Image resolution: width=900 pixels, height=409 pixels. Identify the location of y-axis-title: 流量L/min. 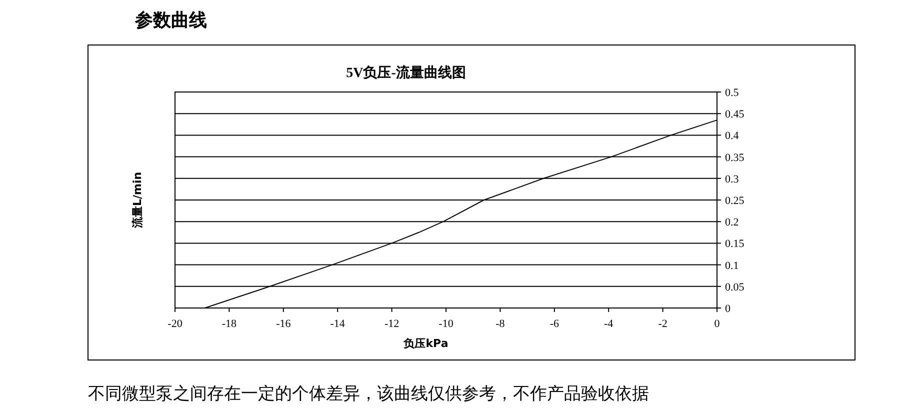
(137, 201).